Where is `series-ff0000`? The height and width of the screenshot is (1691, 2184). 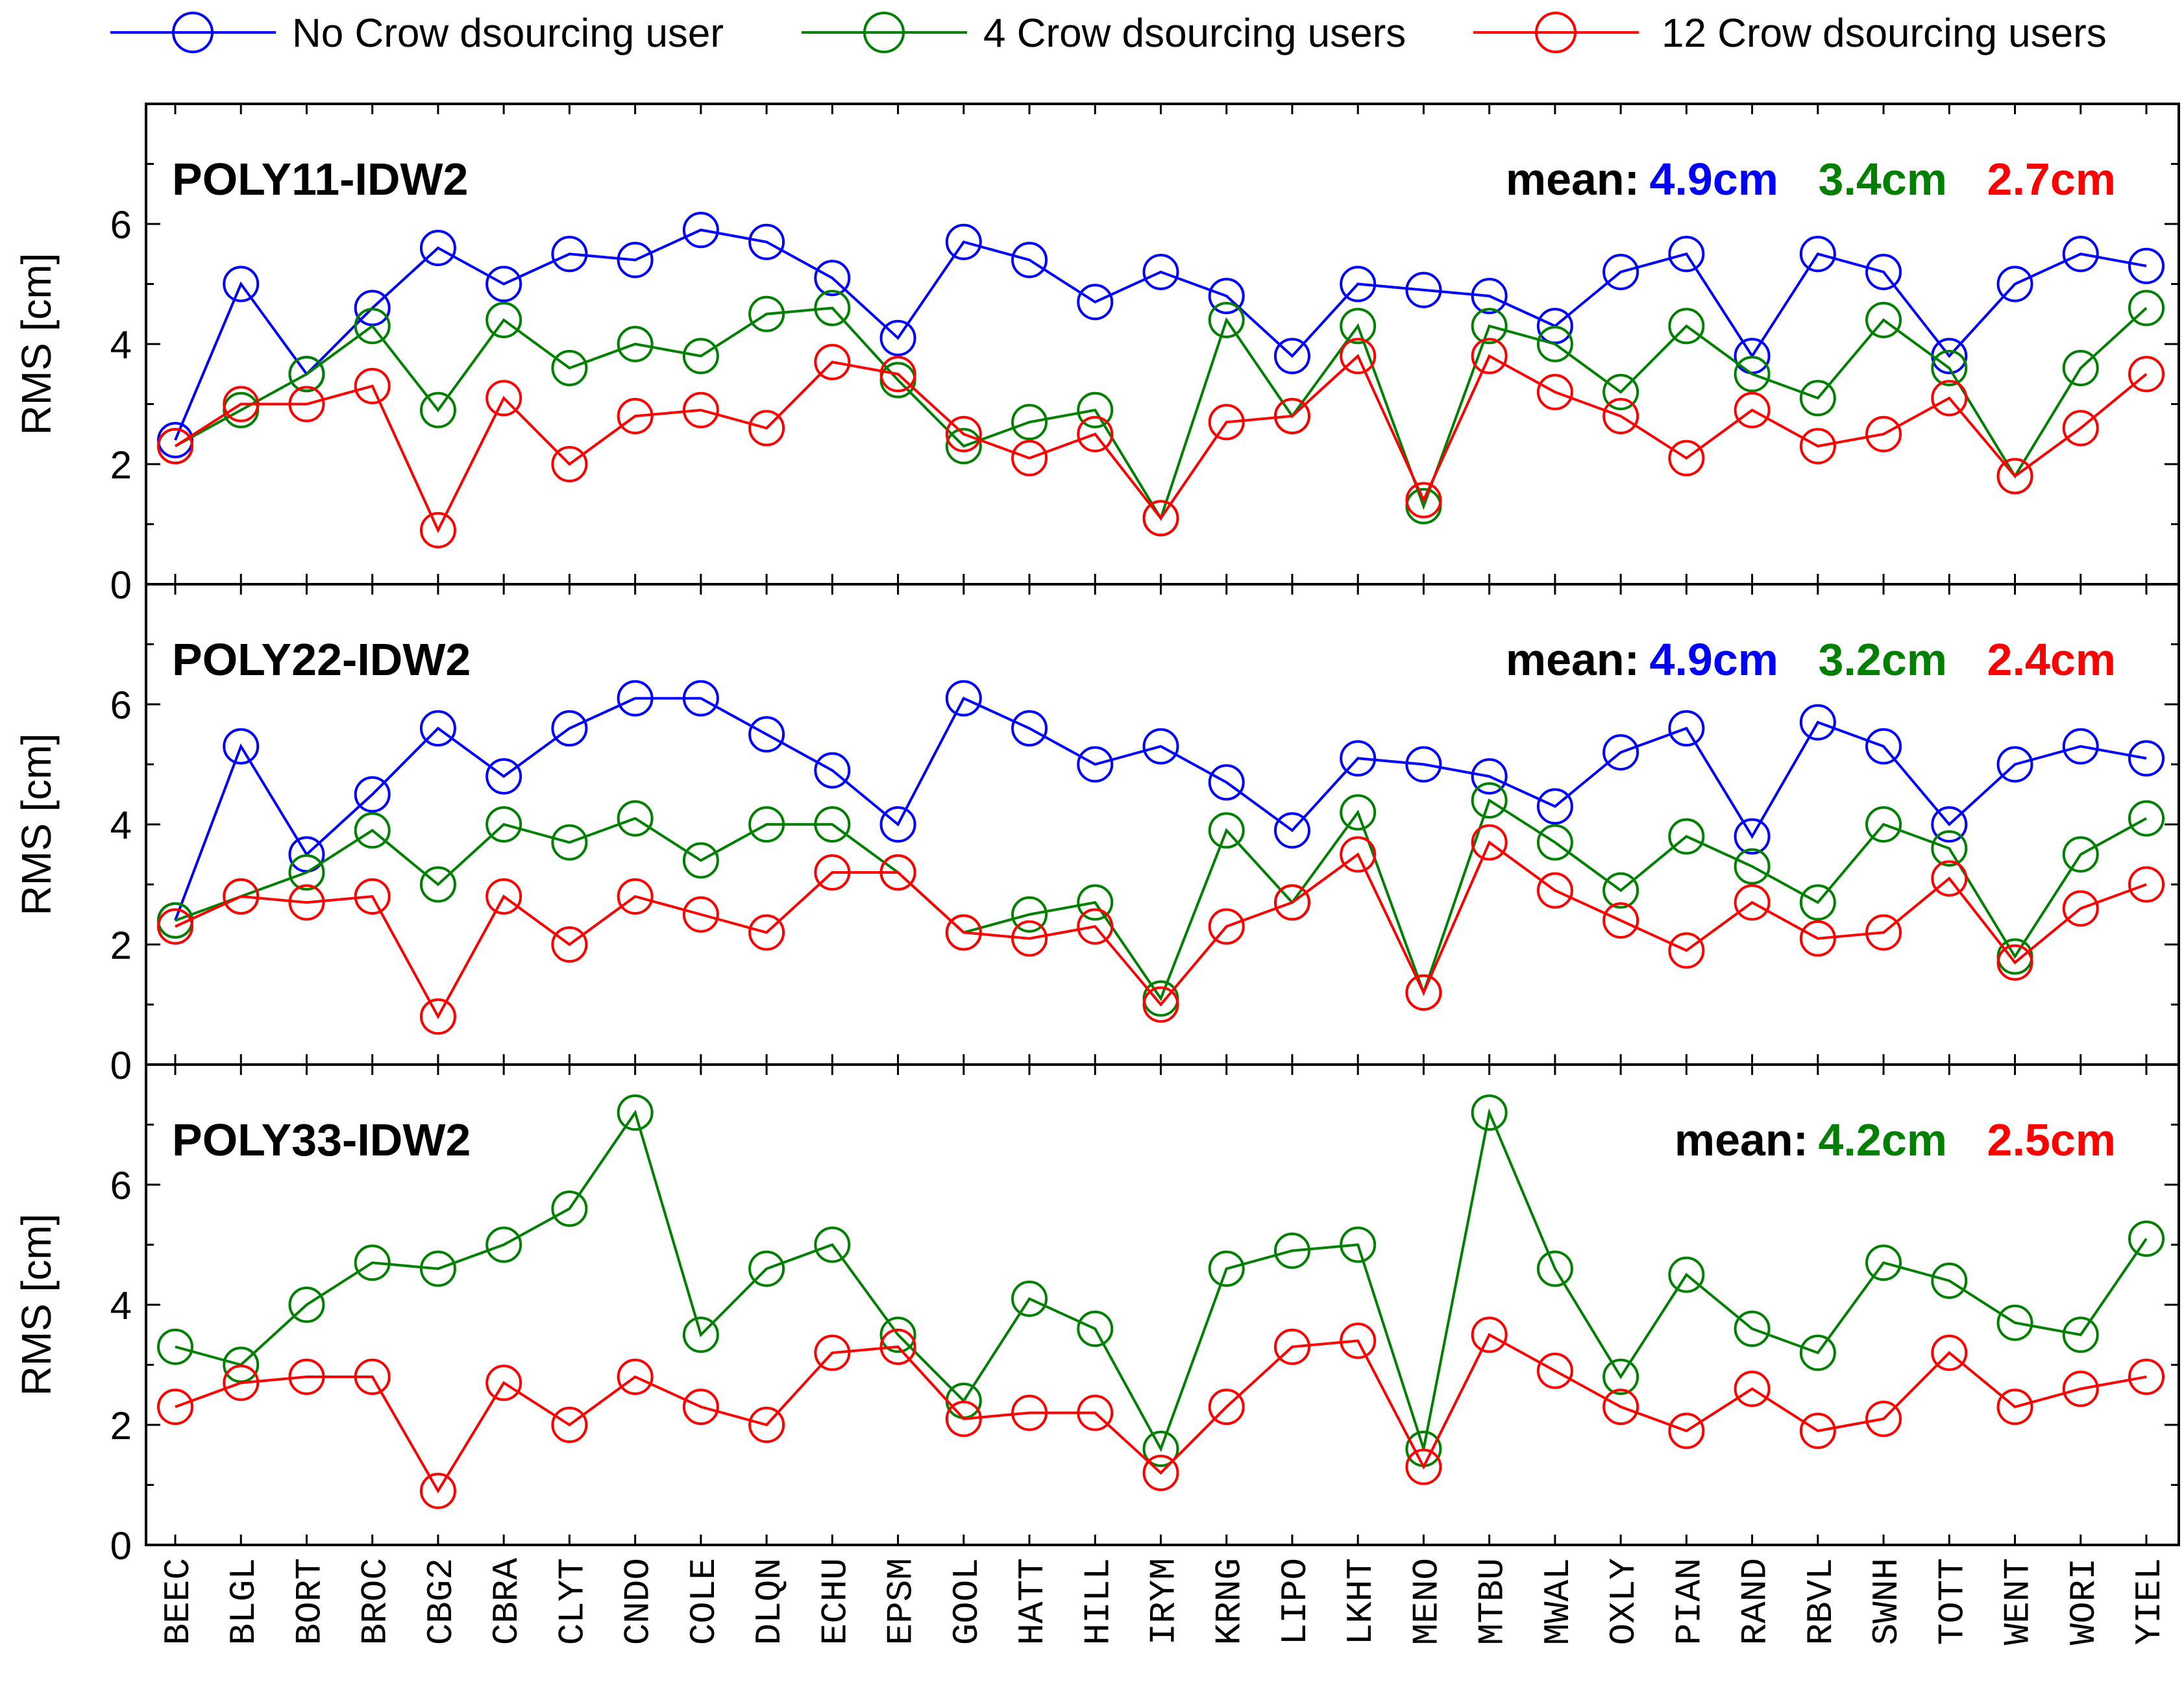 series-ff0000 is located at coordinates (1161, 929).